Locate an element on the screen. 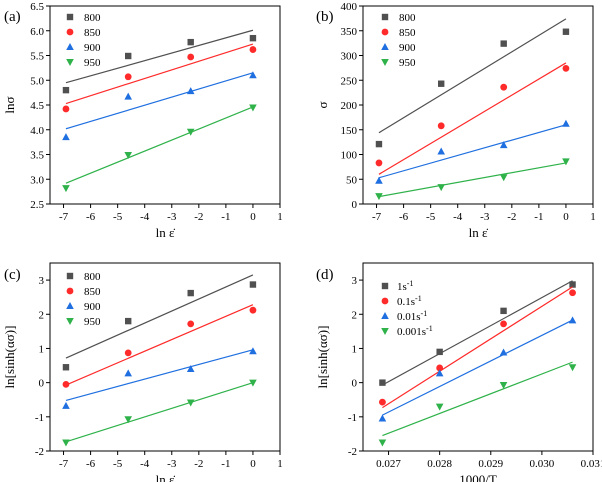  panel-label: (a) is located at coordinates (12, 17).